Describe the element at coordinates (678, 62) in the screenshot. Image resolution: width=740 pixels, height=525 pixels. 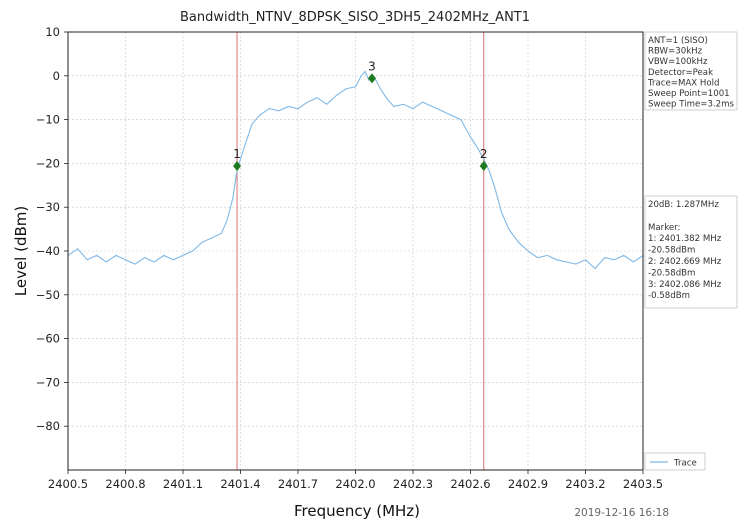
I see `settings-line: VBW=100kHz` at that location.